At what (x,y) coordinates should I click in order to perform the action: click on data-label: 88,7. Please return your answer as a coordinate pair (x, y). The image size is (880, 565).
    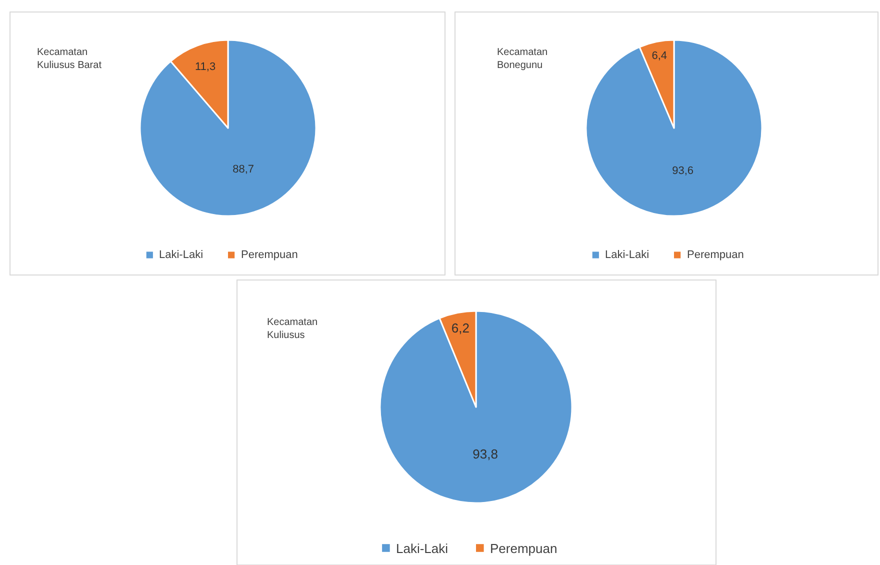
    Looking at the image, I should click on (243, 169).